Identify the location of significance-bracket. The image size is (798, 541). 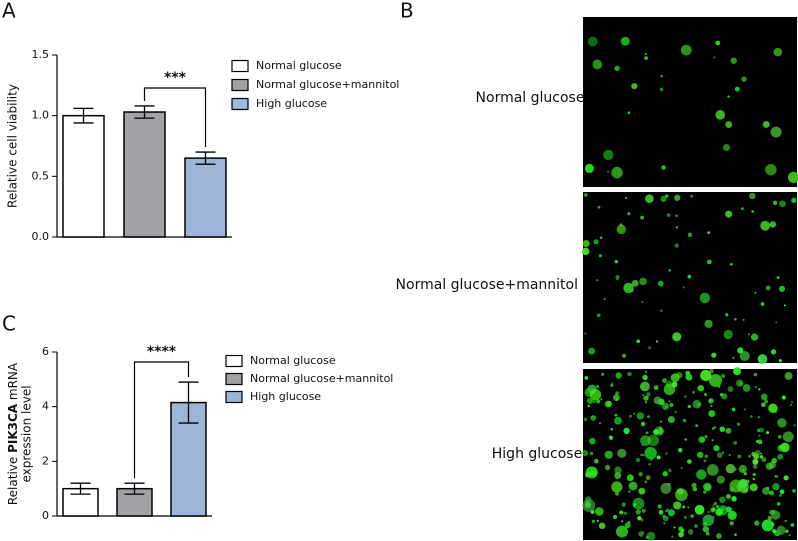
(161, 420).